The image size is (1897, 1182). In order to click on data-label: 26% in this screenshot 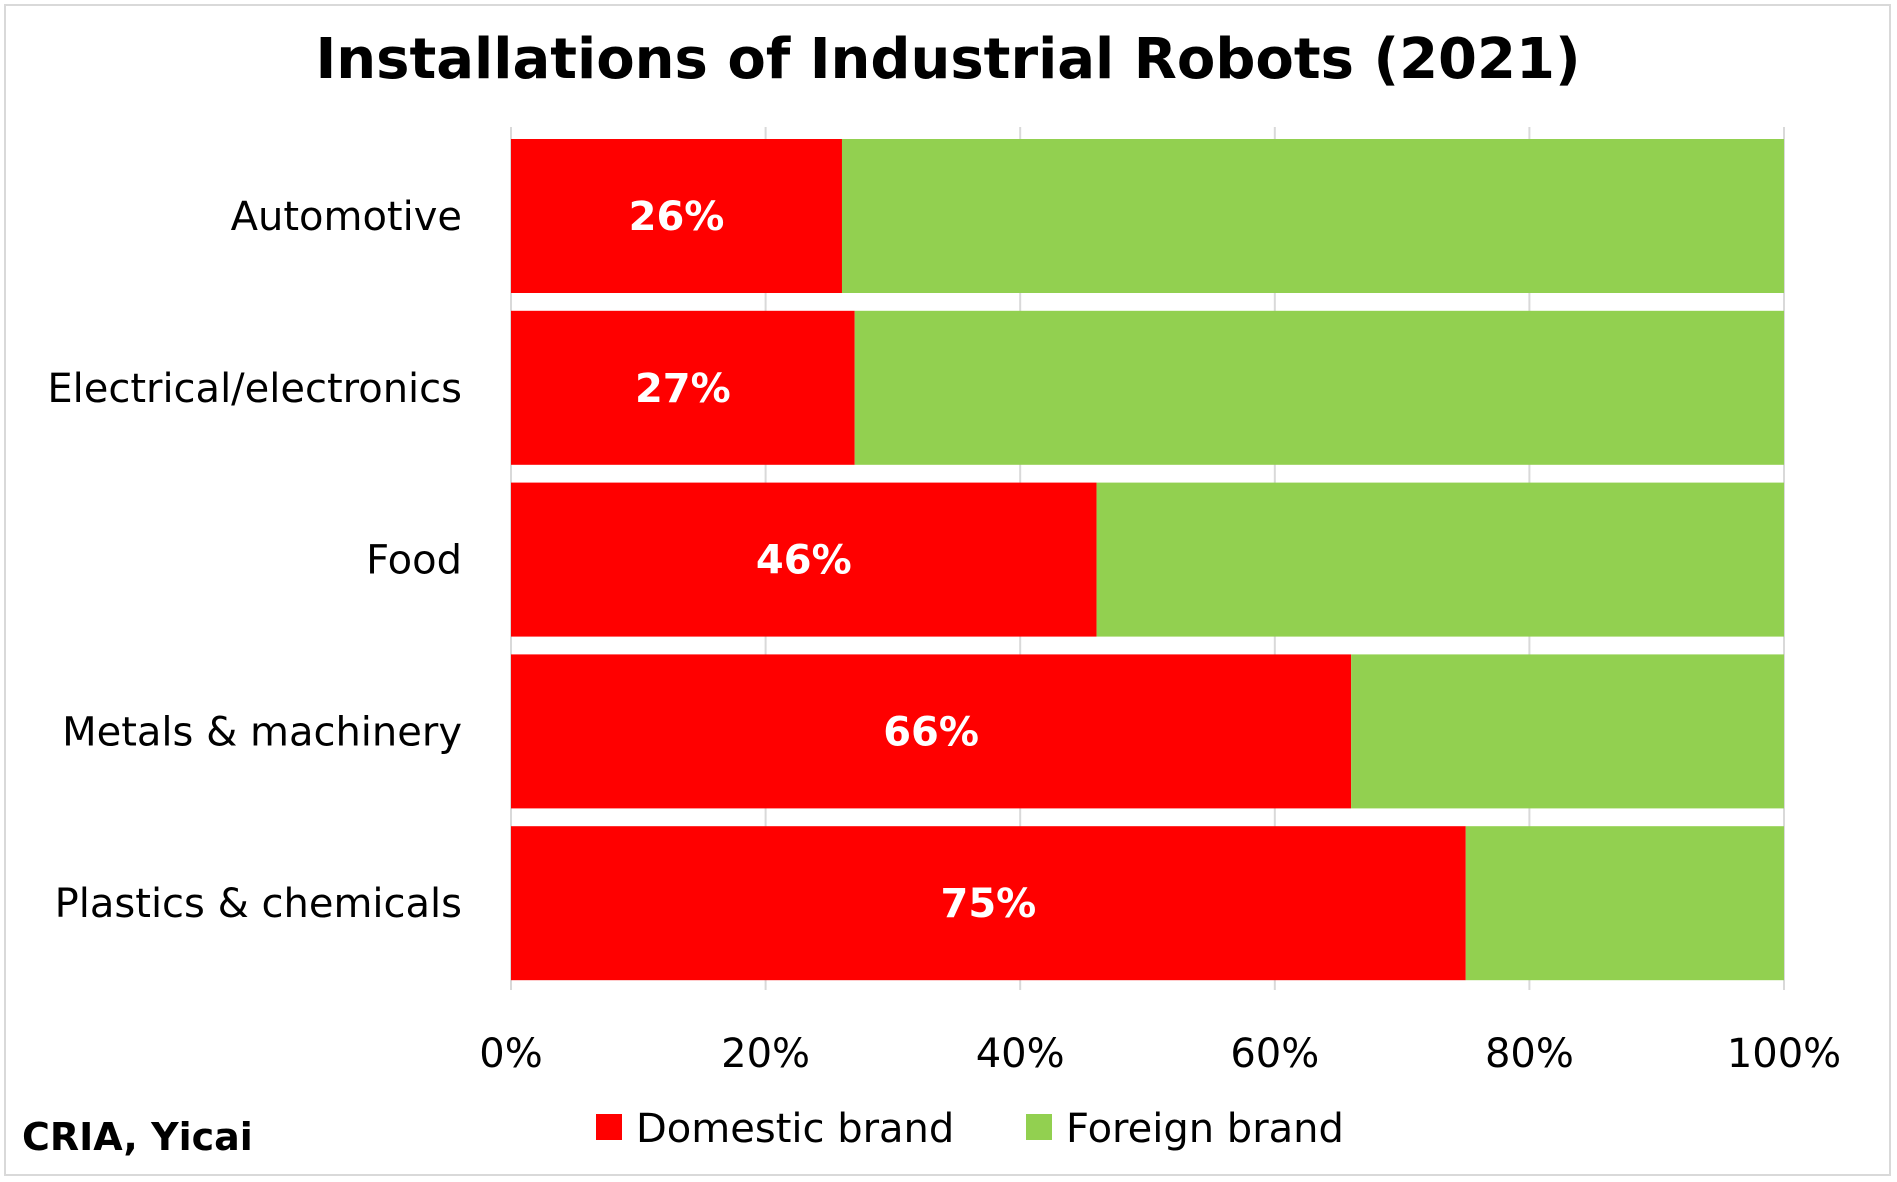, I will do `click(677, 217)`.